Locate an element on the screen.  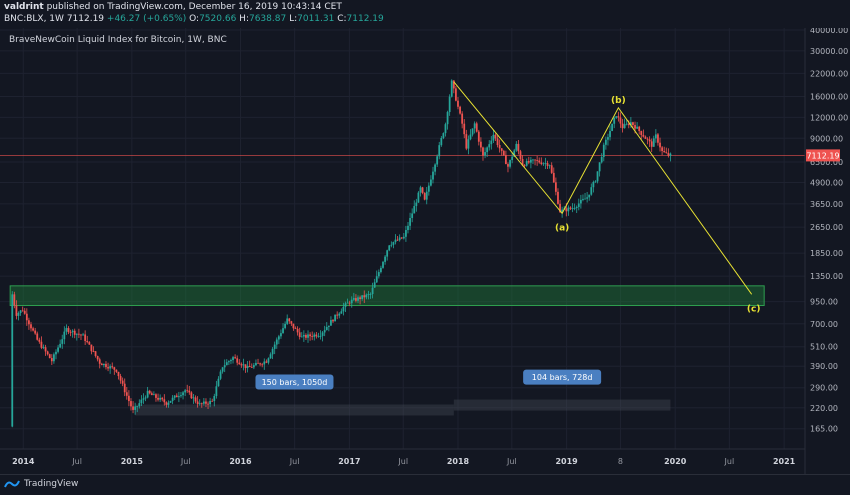
last-value: 7112.19 is located at coordinates (85, 19).